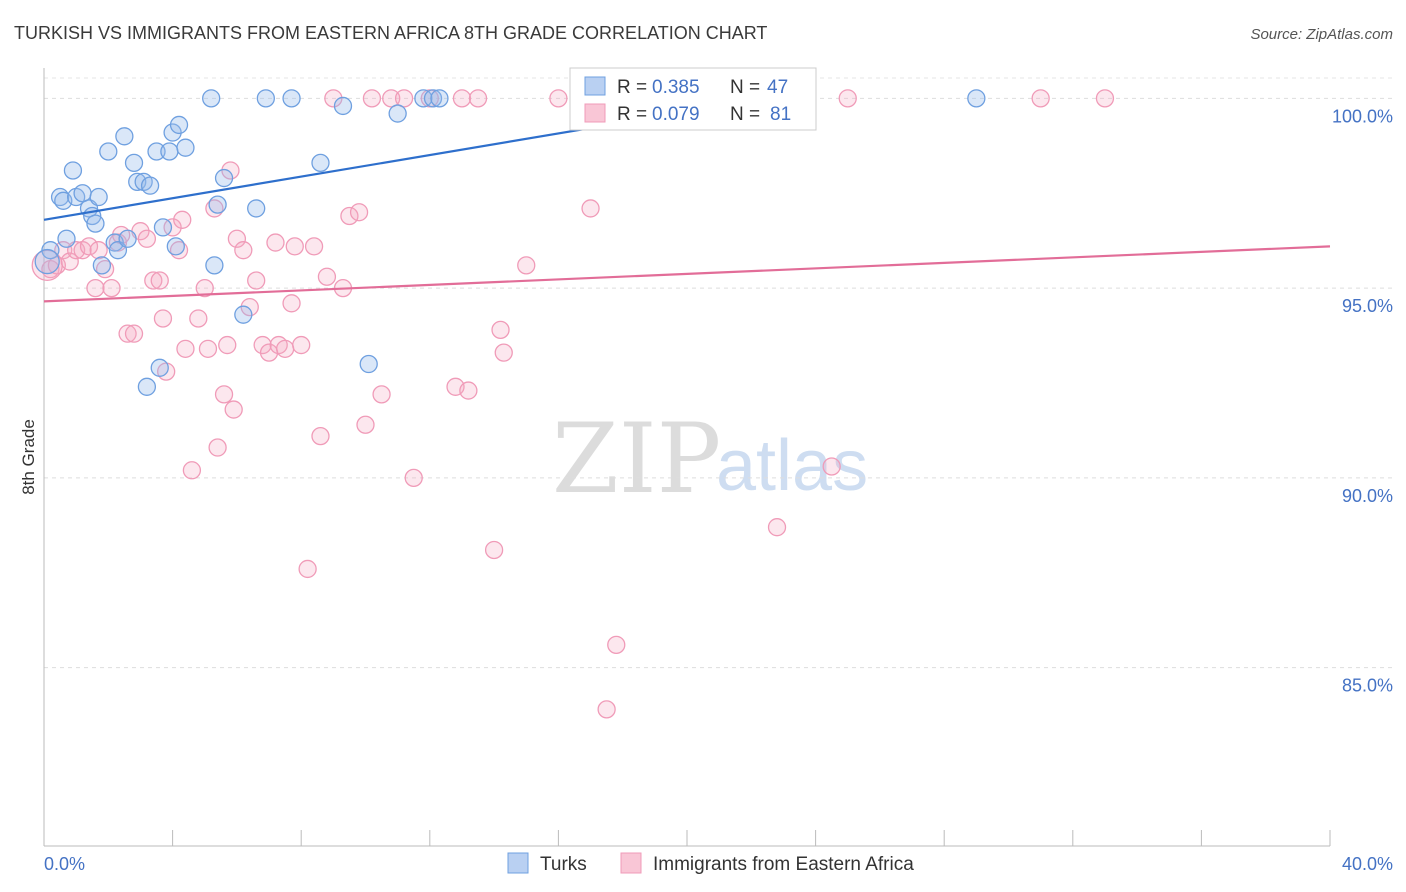 The height and width of the screenshot is (892, 1406). Describe the element at coordinates (792, 466) in the screenshot. I see `watermark-atlas: atlas` at that location.